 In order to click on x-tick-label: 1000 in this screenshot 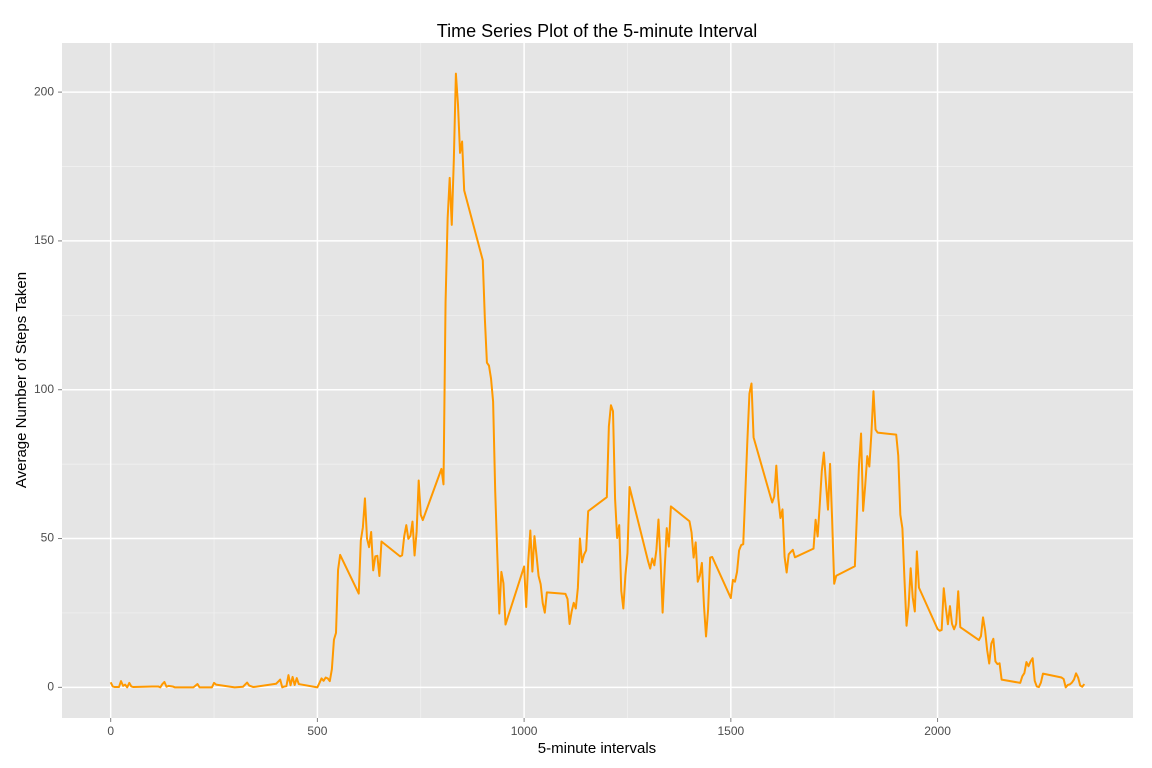, I will do `click(524, 731)`.